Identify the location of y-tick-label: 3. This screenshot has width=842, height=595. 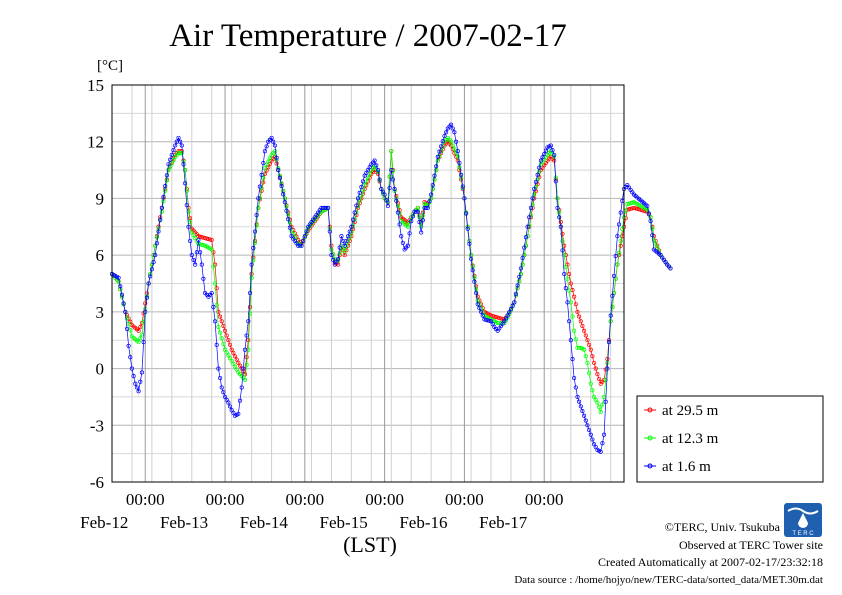
(100, 312).